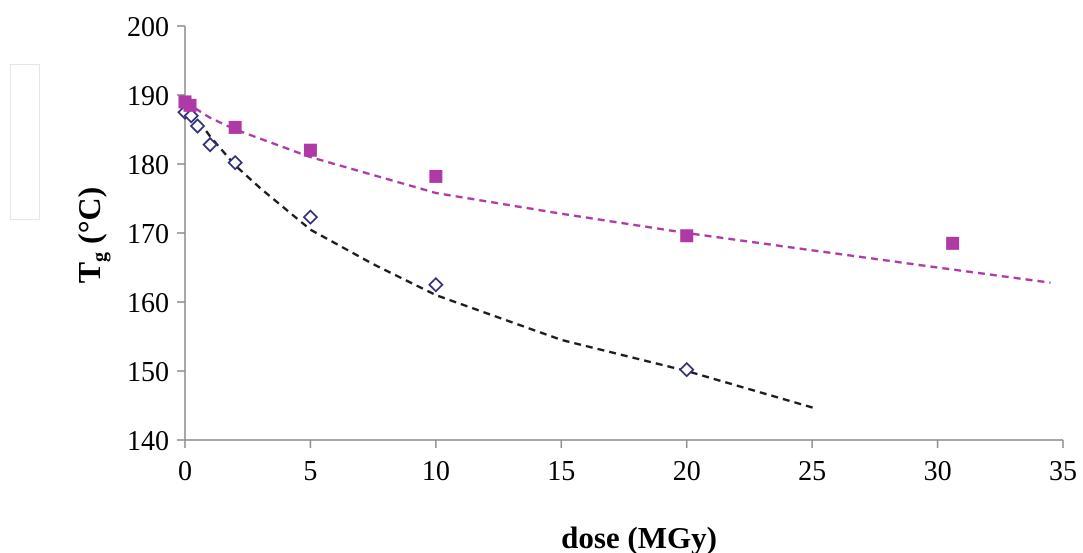 The image size is (1083, 553). What do you see at coordinates (25, 142) in the screenshot?
I see `legend-placeholder-box` at bounding box center [25, 142].